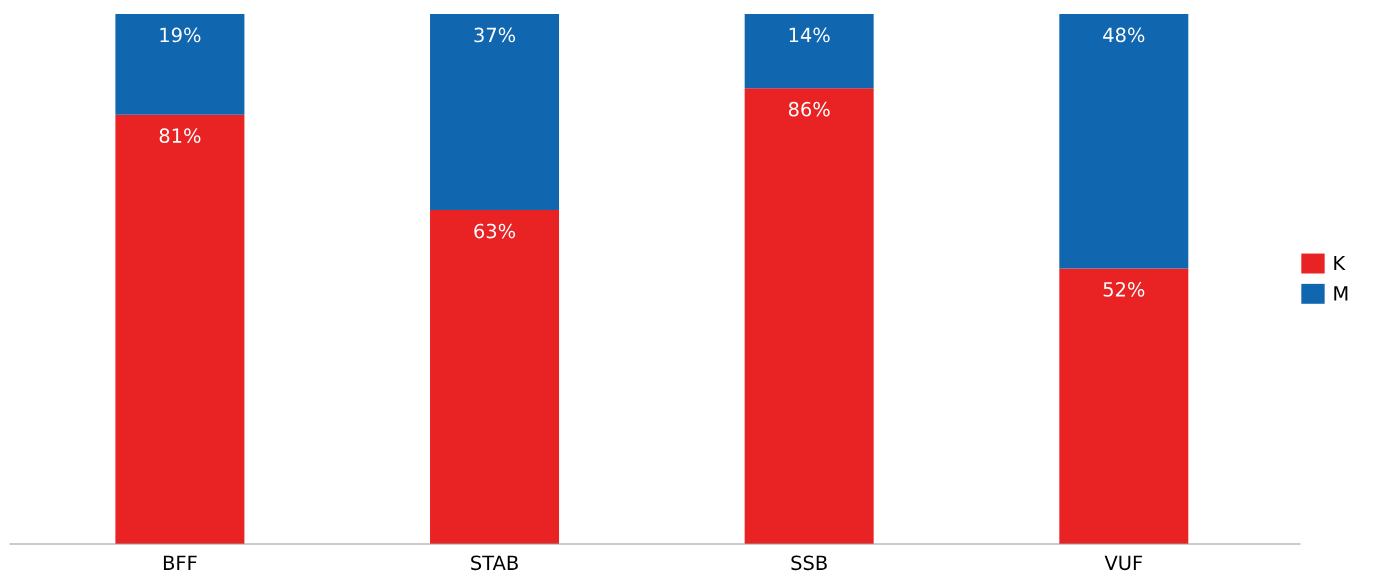  Describe the element at coordinates (809, 563) in the screenshot. I see `x-tick-label: SSB` at that location.